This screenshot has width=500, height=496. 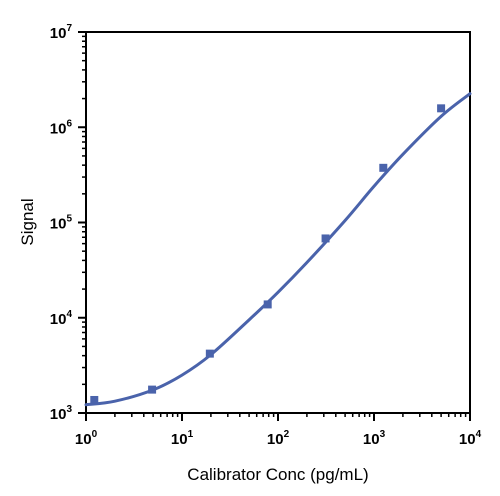 What do you see at coordinates (374, 438) in the screenshot?
I see `x-tick-label: 10³` at bounding box center [374, 438].